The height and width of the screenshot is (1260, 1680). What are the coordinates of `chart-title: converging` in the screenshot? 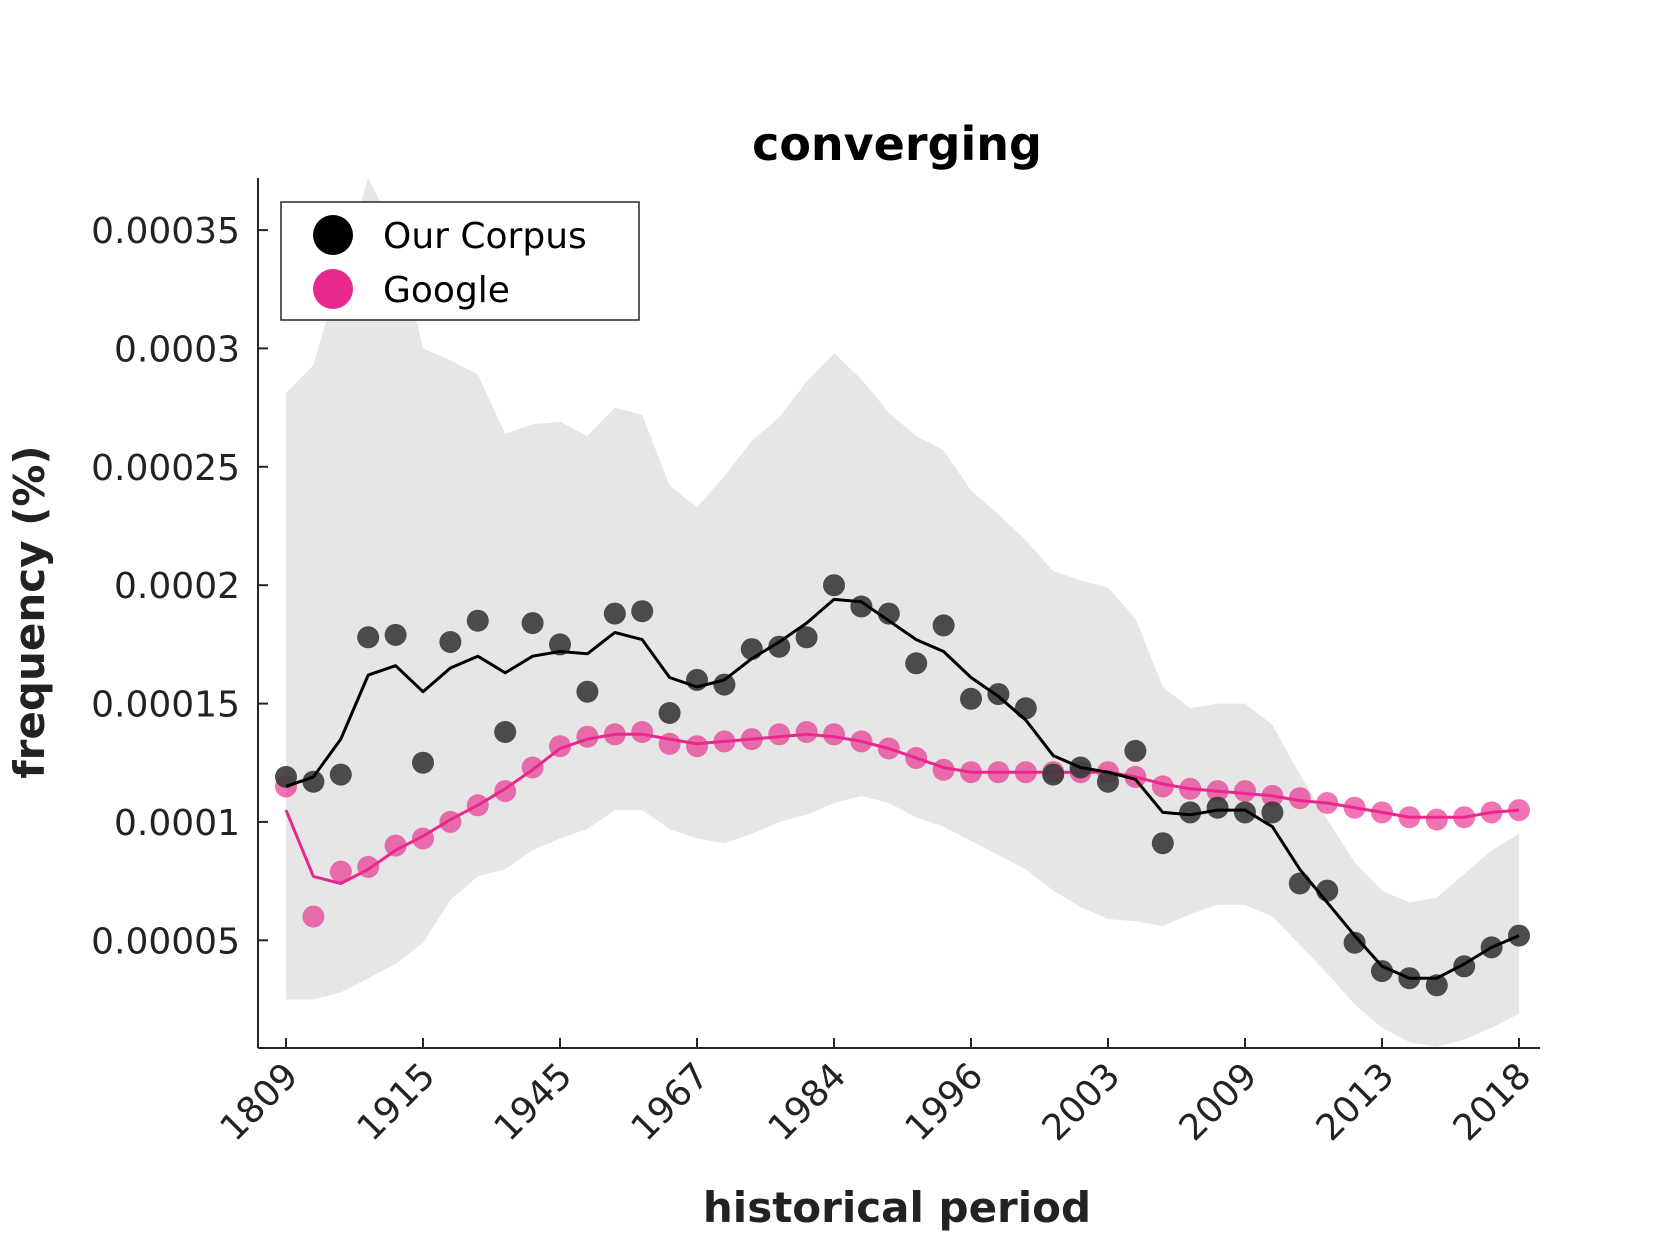 It's located at (897, 144).